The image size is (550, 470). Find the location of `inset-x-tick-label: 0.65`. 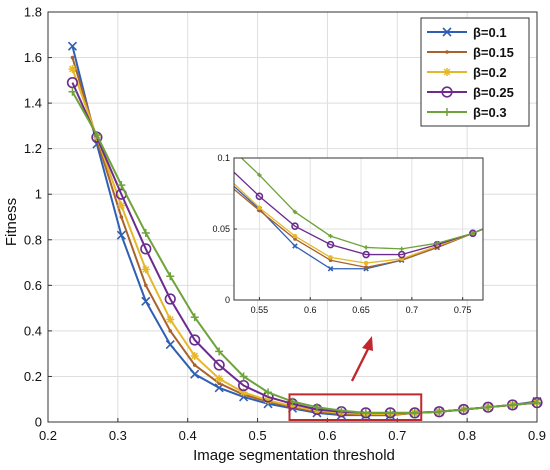

inset-x-tick-label: 0.65 is located at coordinates (361, 310).